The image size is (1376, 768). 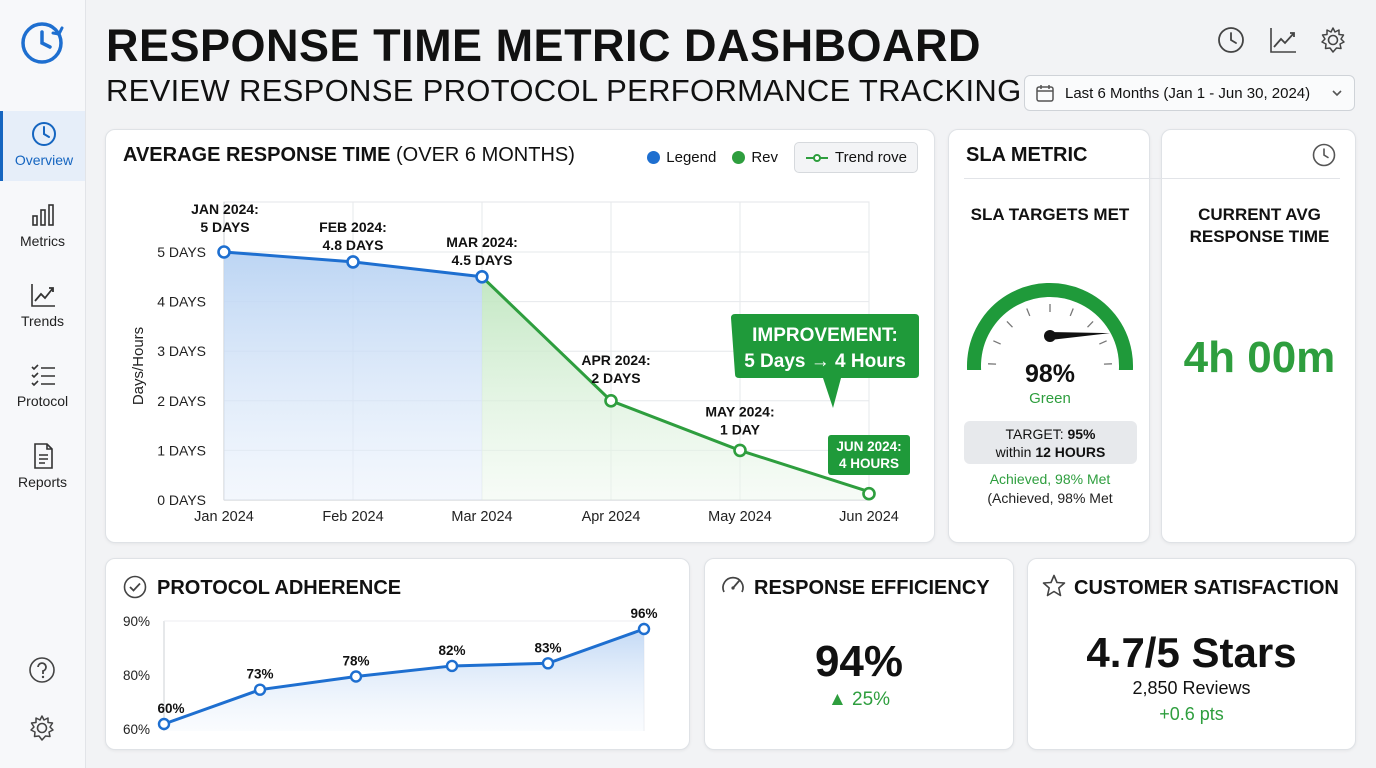 I want to click on current-avg-heading: CURRENT AVG RESPONSE TIME, so click(x=1259, y=225).